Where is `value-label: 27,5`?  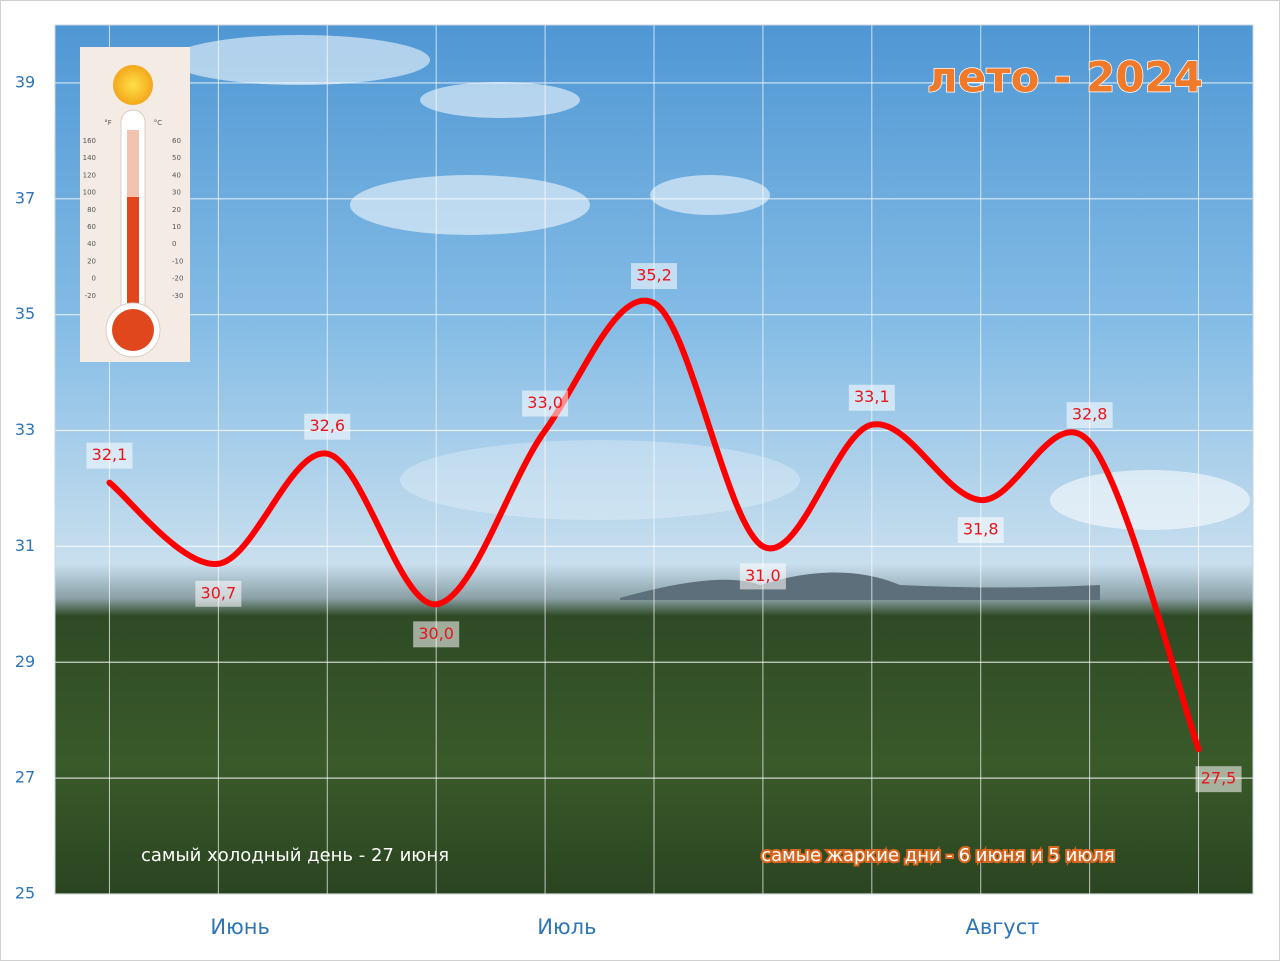
value-label: 27,5 is located at coordinates (1219, 778).